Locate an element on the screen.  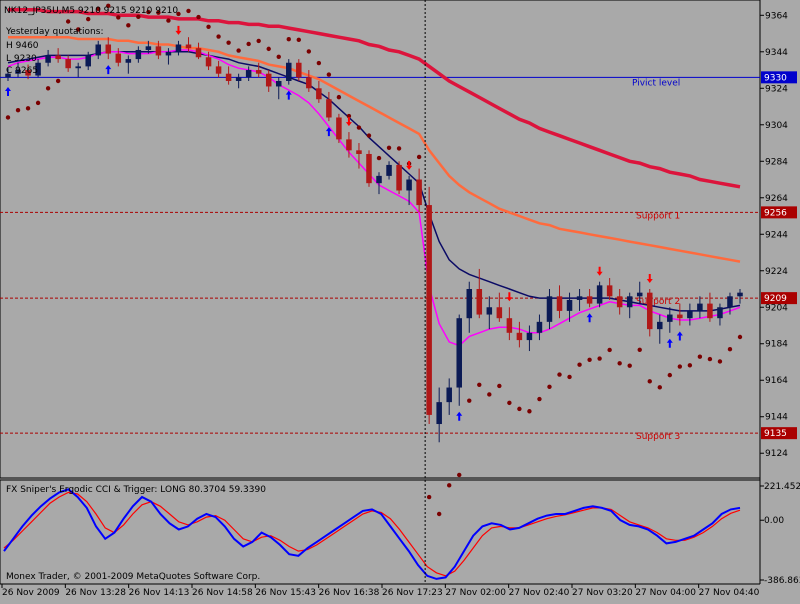
level-label: Support 1 is located at coordinates (658, 216).